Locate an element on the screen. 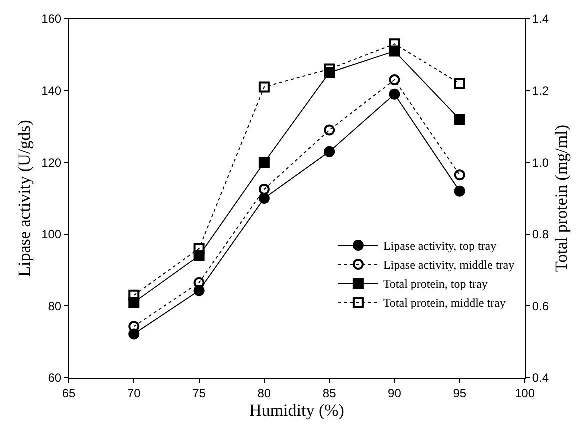  legend-label: Lipase activity, middle tray is located at coordinates (449, 265).